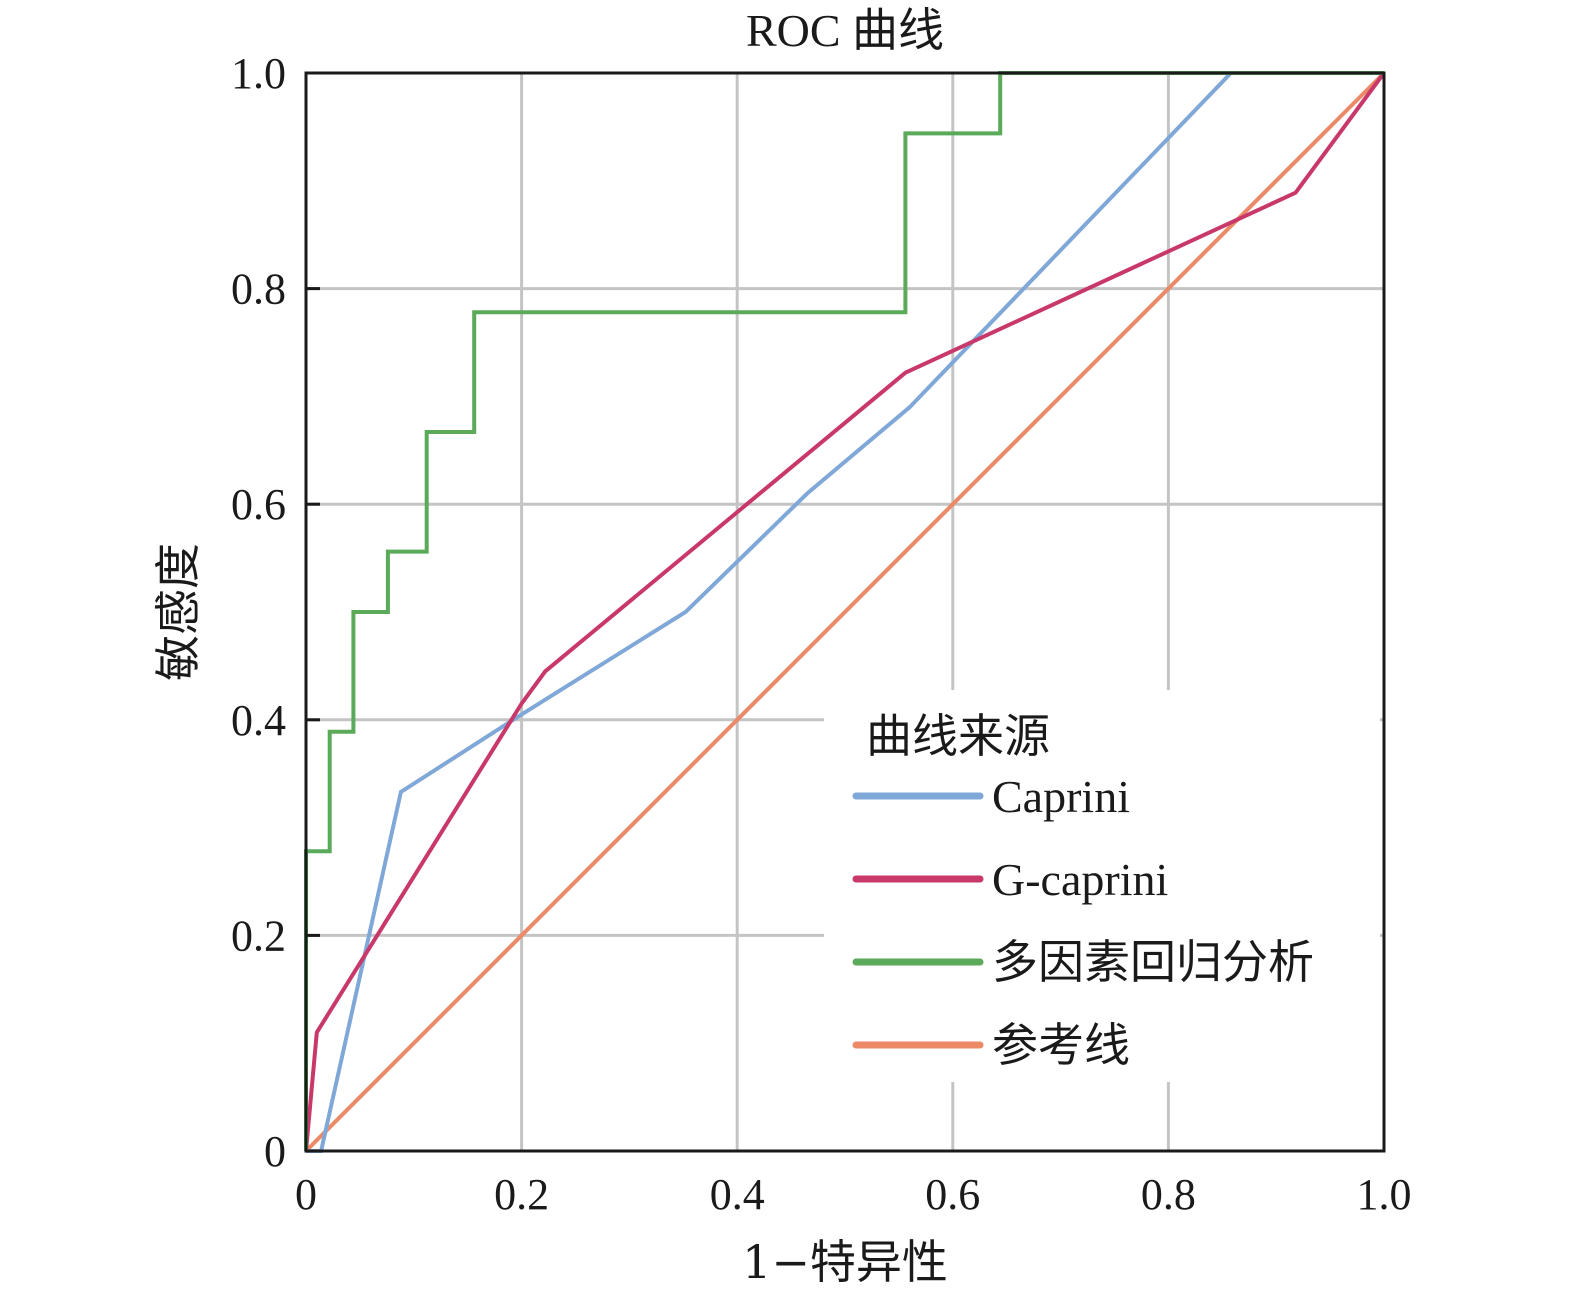 This screenshot has width=1575, height=1297. Describe the element at coordinates (1153, 962) in the screenshot. I see `legend-label: 多因素回归分析` at that location.